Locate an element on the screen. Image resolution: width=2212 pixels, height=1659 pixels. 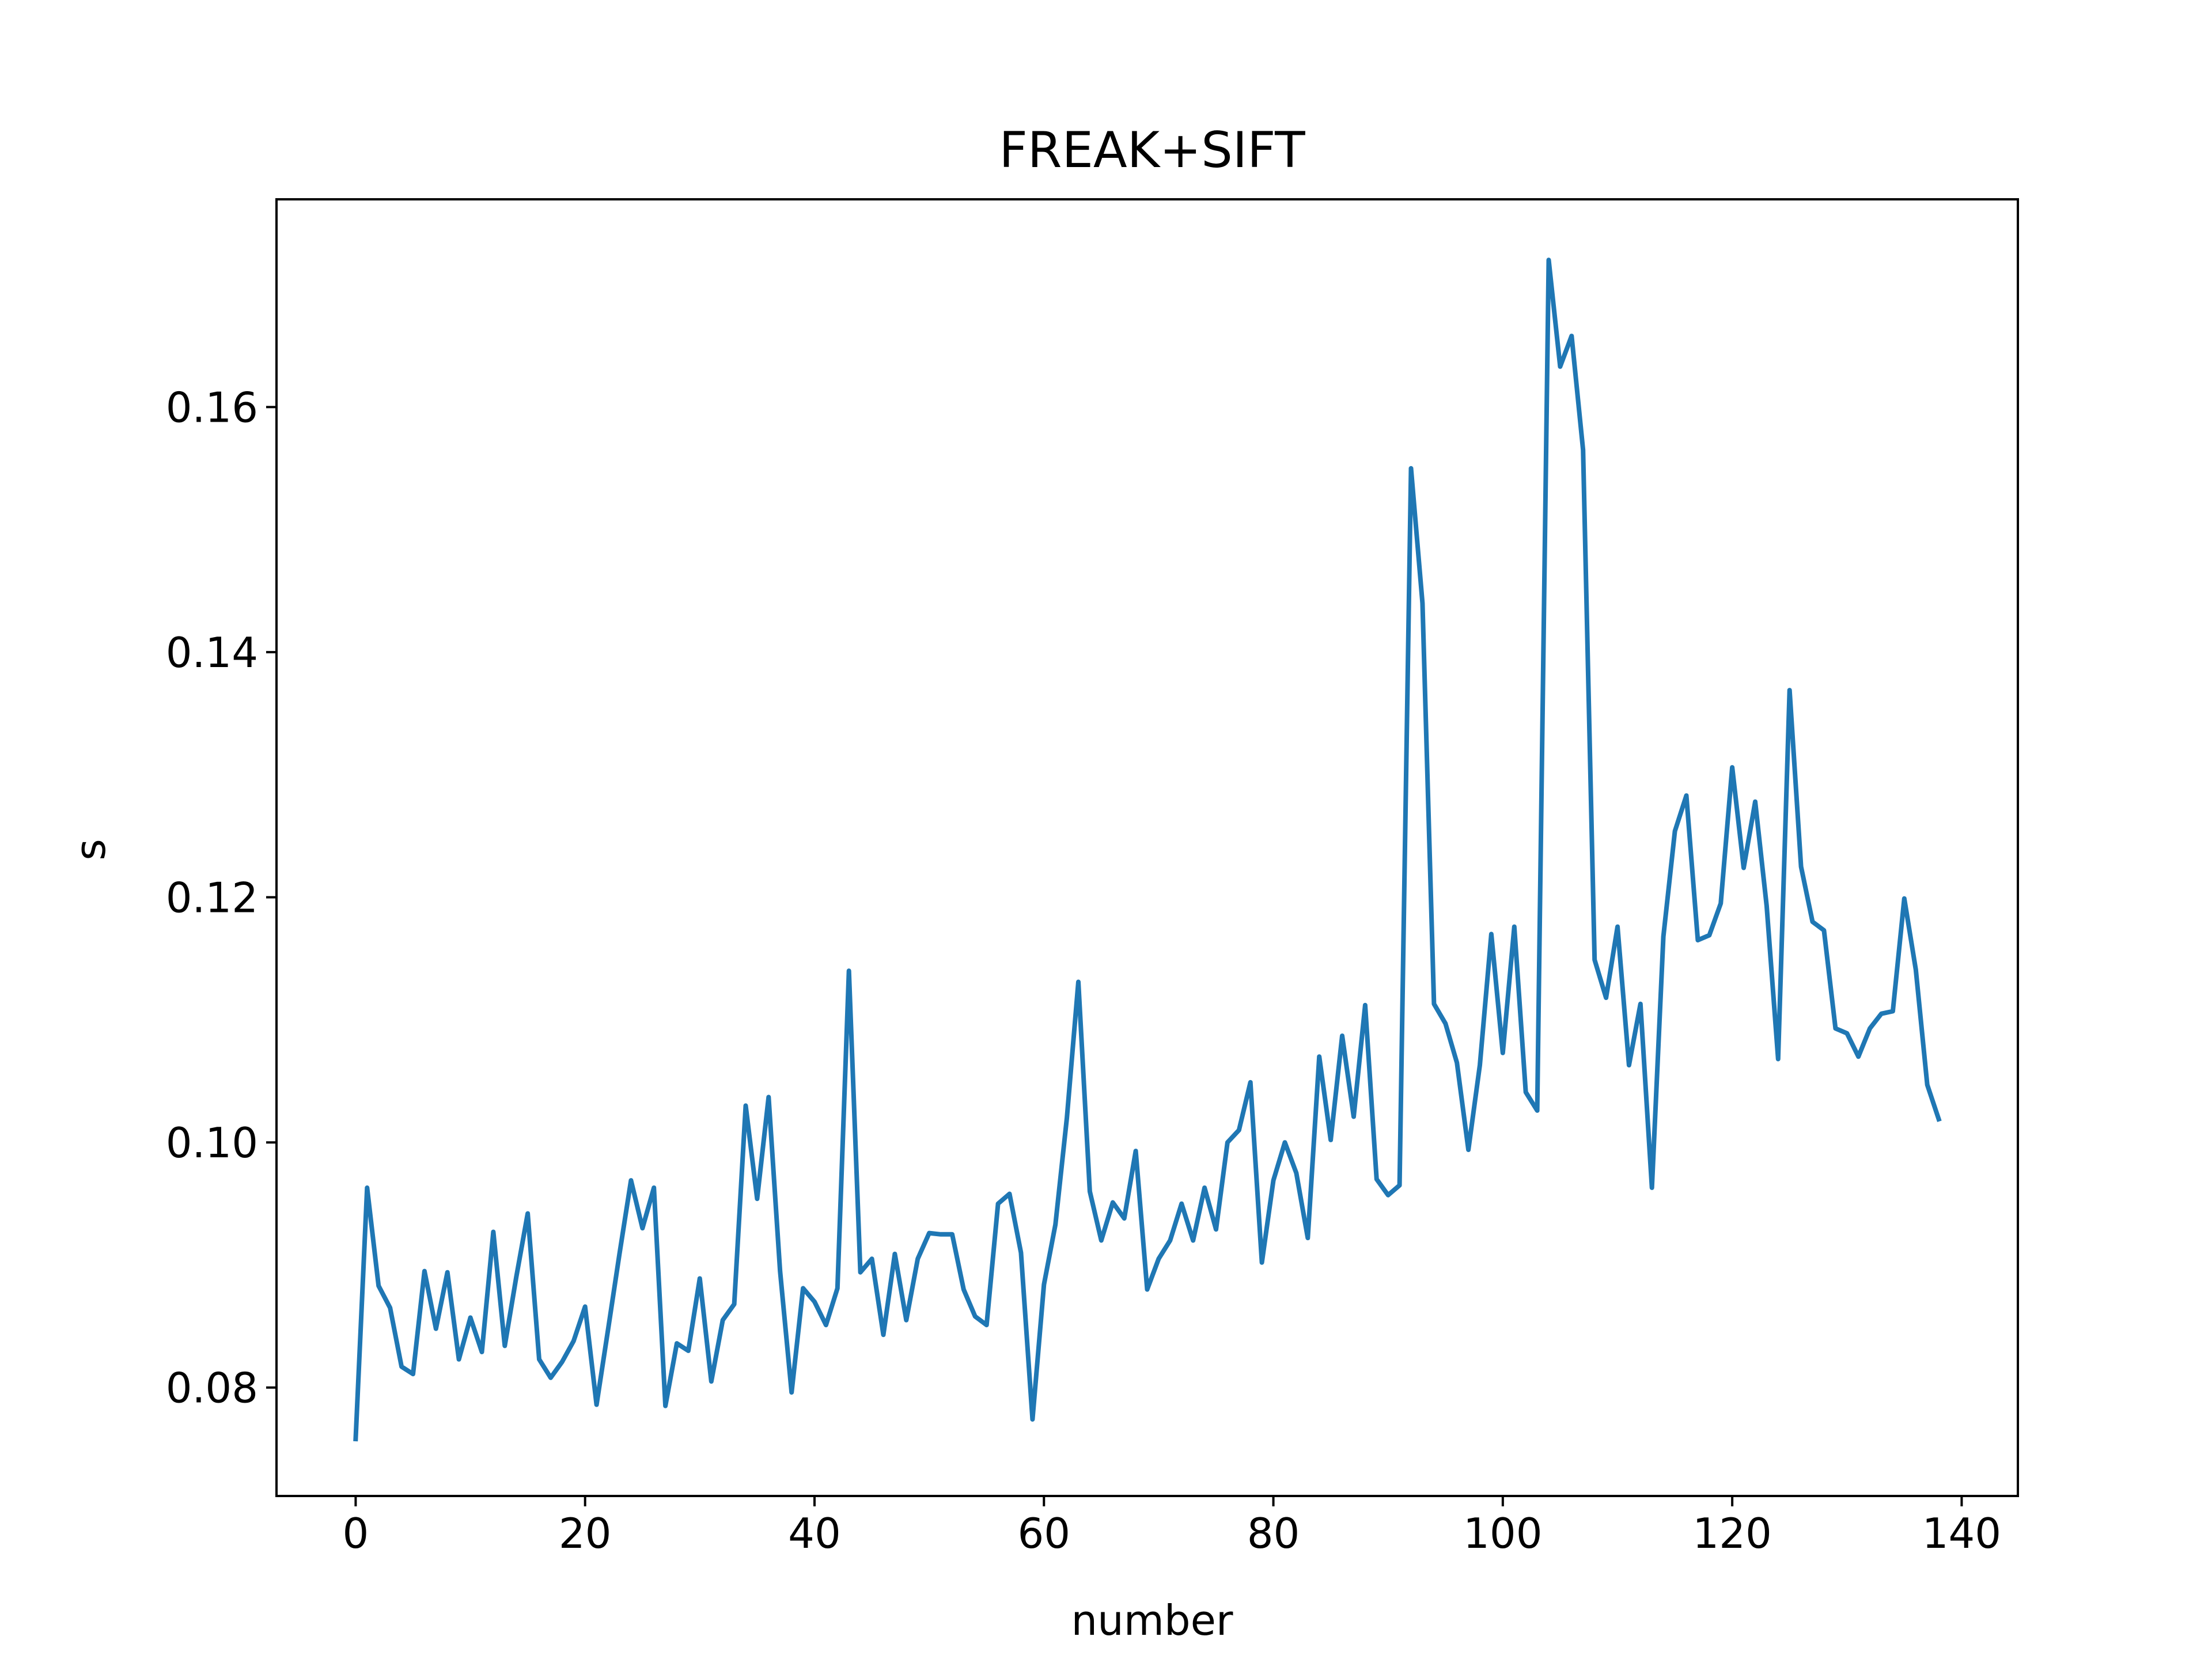
chart-title: FREAK+SIFT is located at coordinates (1152, 150).